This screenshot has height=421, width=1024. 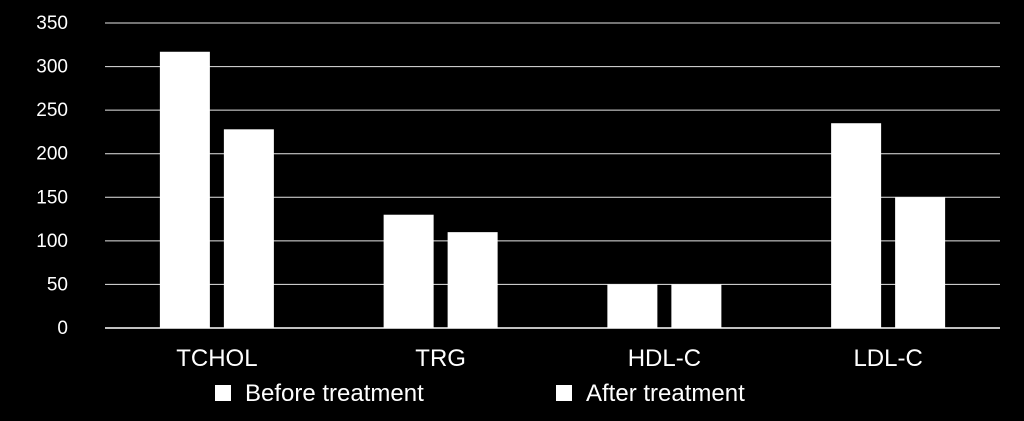 What do you see at coordinates (665, 393) in the screenshot?
I see `legend-label: After treatment` at bounding box center [665, 393].